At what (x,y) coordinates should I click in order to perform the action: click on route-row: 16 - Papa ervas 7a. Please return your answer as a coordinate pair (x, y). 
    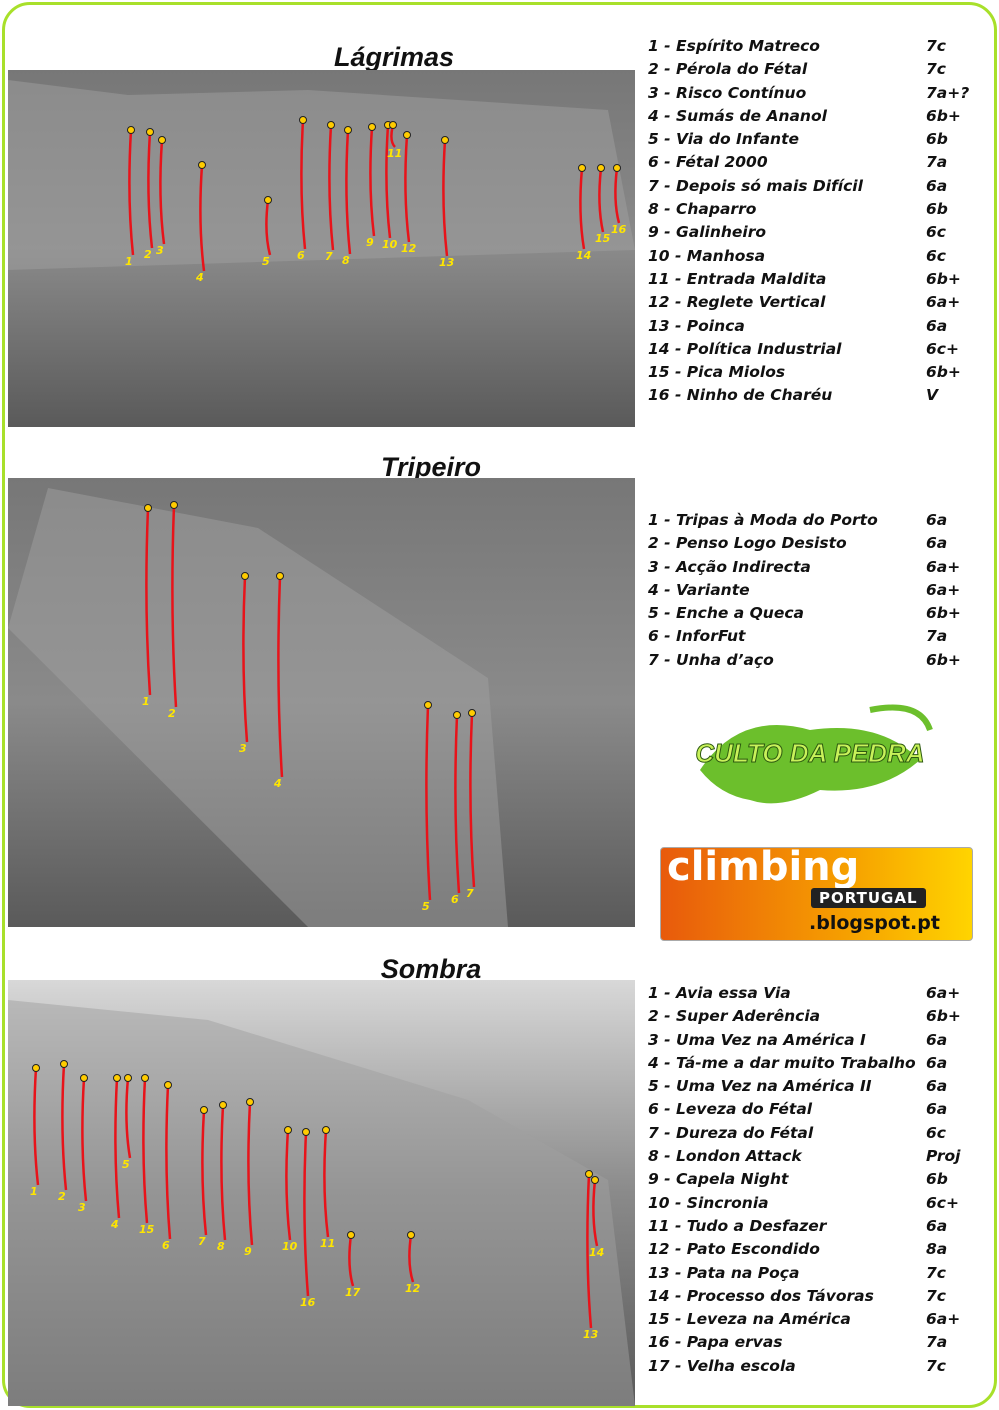
    Looking at the image, I should click on (818, 1342).